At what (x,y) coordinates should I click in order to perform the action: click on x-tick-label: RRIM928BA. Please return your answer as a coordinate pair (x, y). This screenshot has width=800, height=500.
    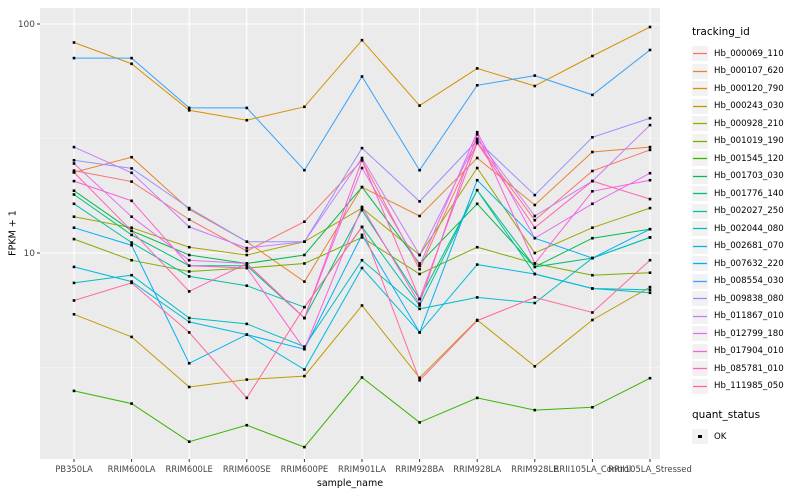
    Looking at the image, I should click on (419, 469).